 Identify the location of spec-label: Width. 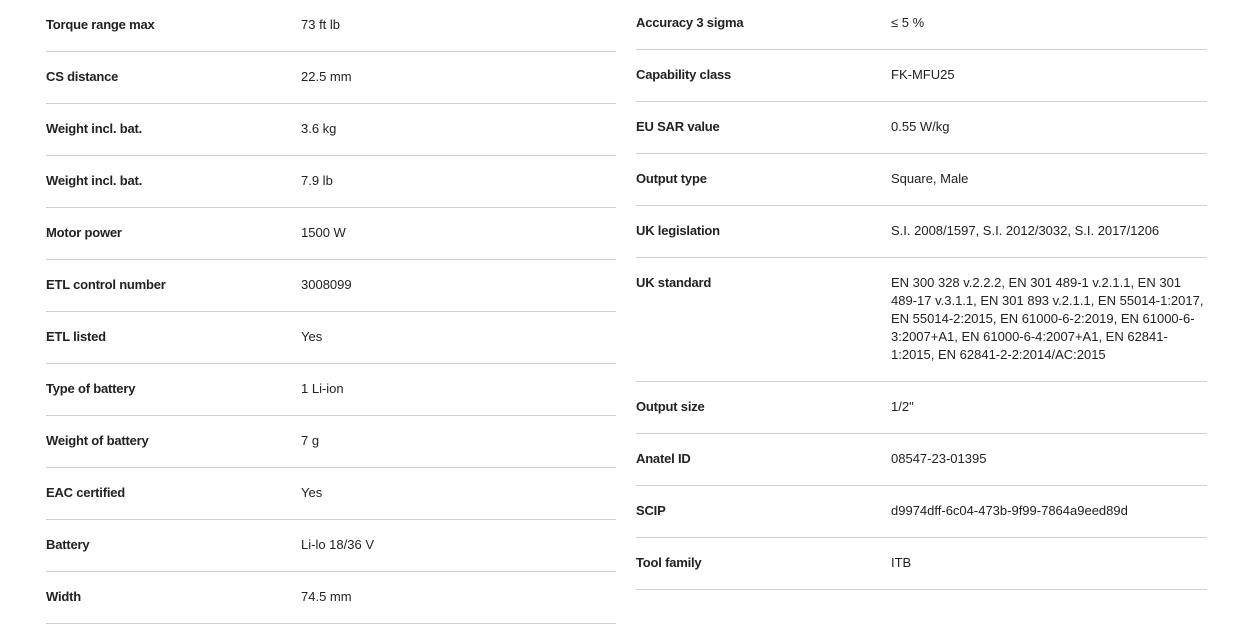
(63, 596).